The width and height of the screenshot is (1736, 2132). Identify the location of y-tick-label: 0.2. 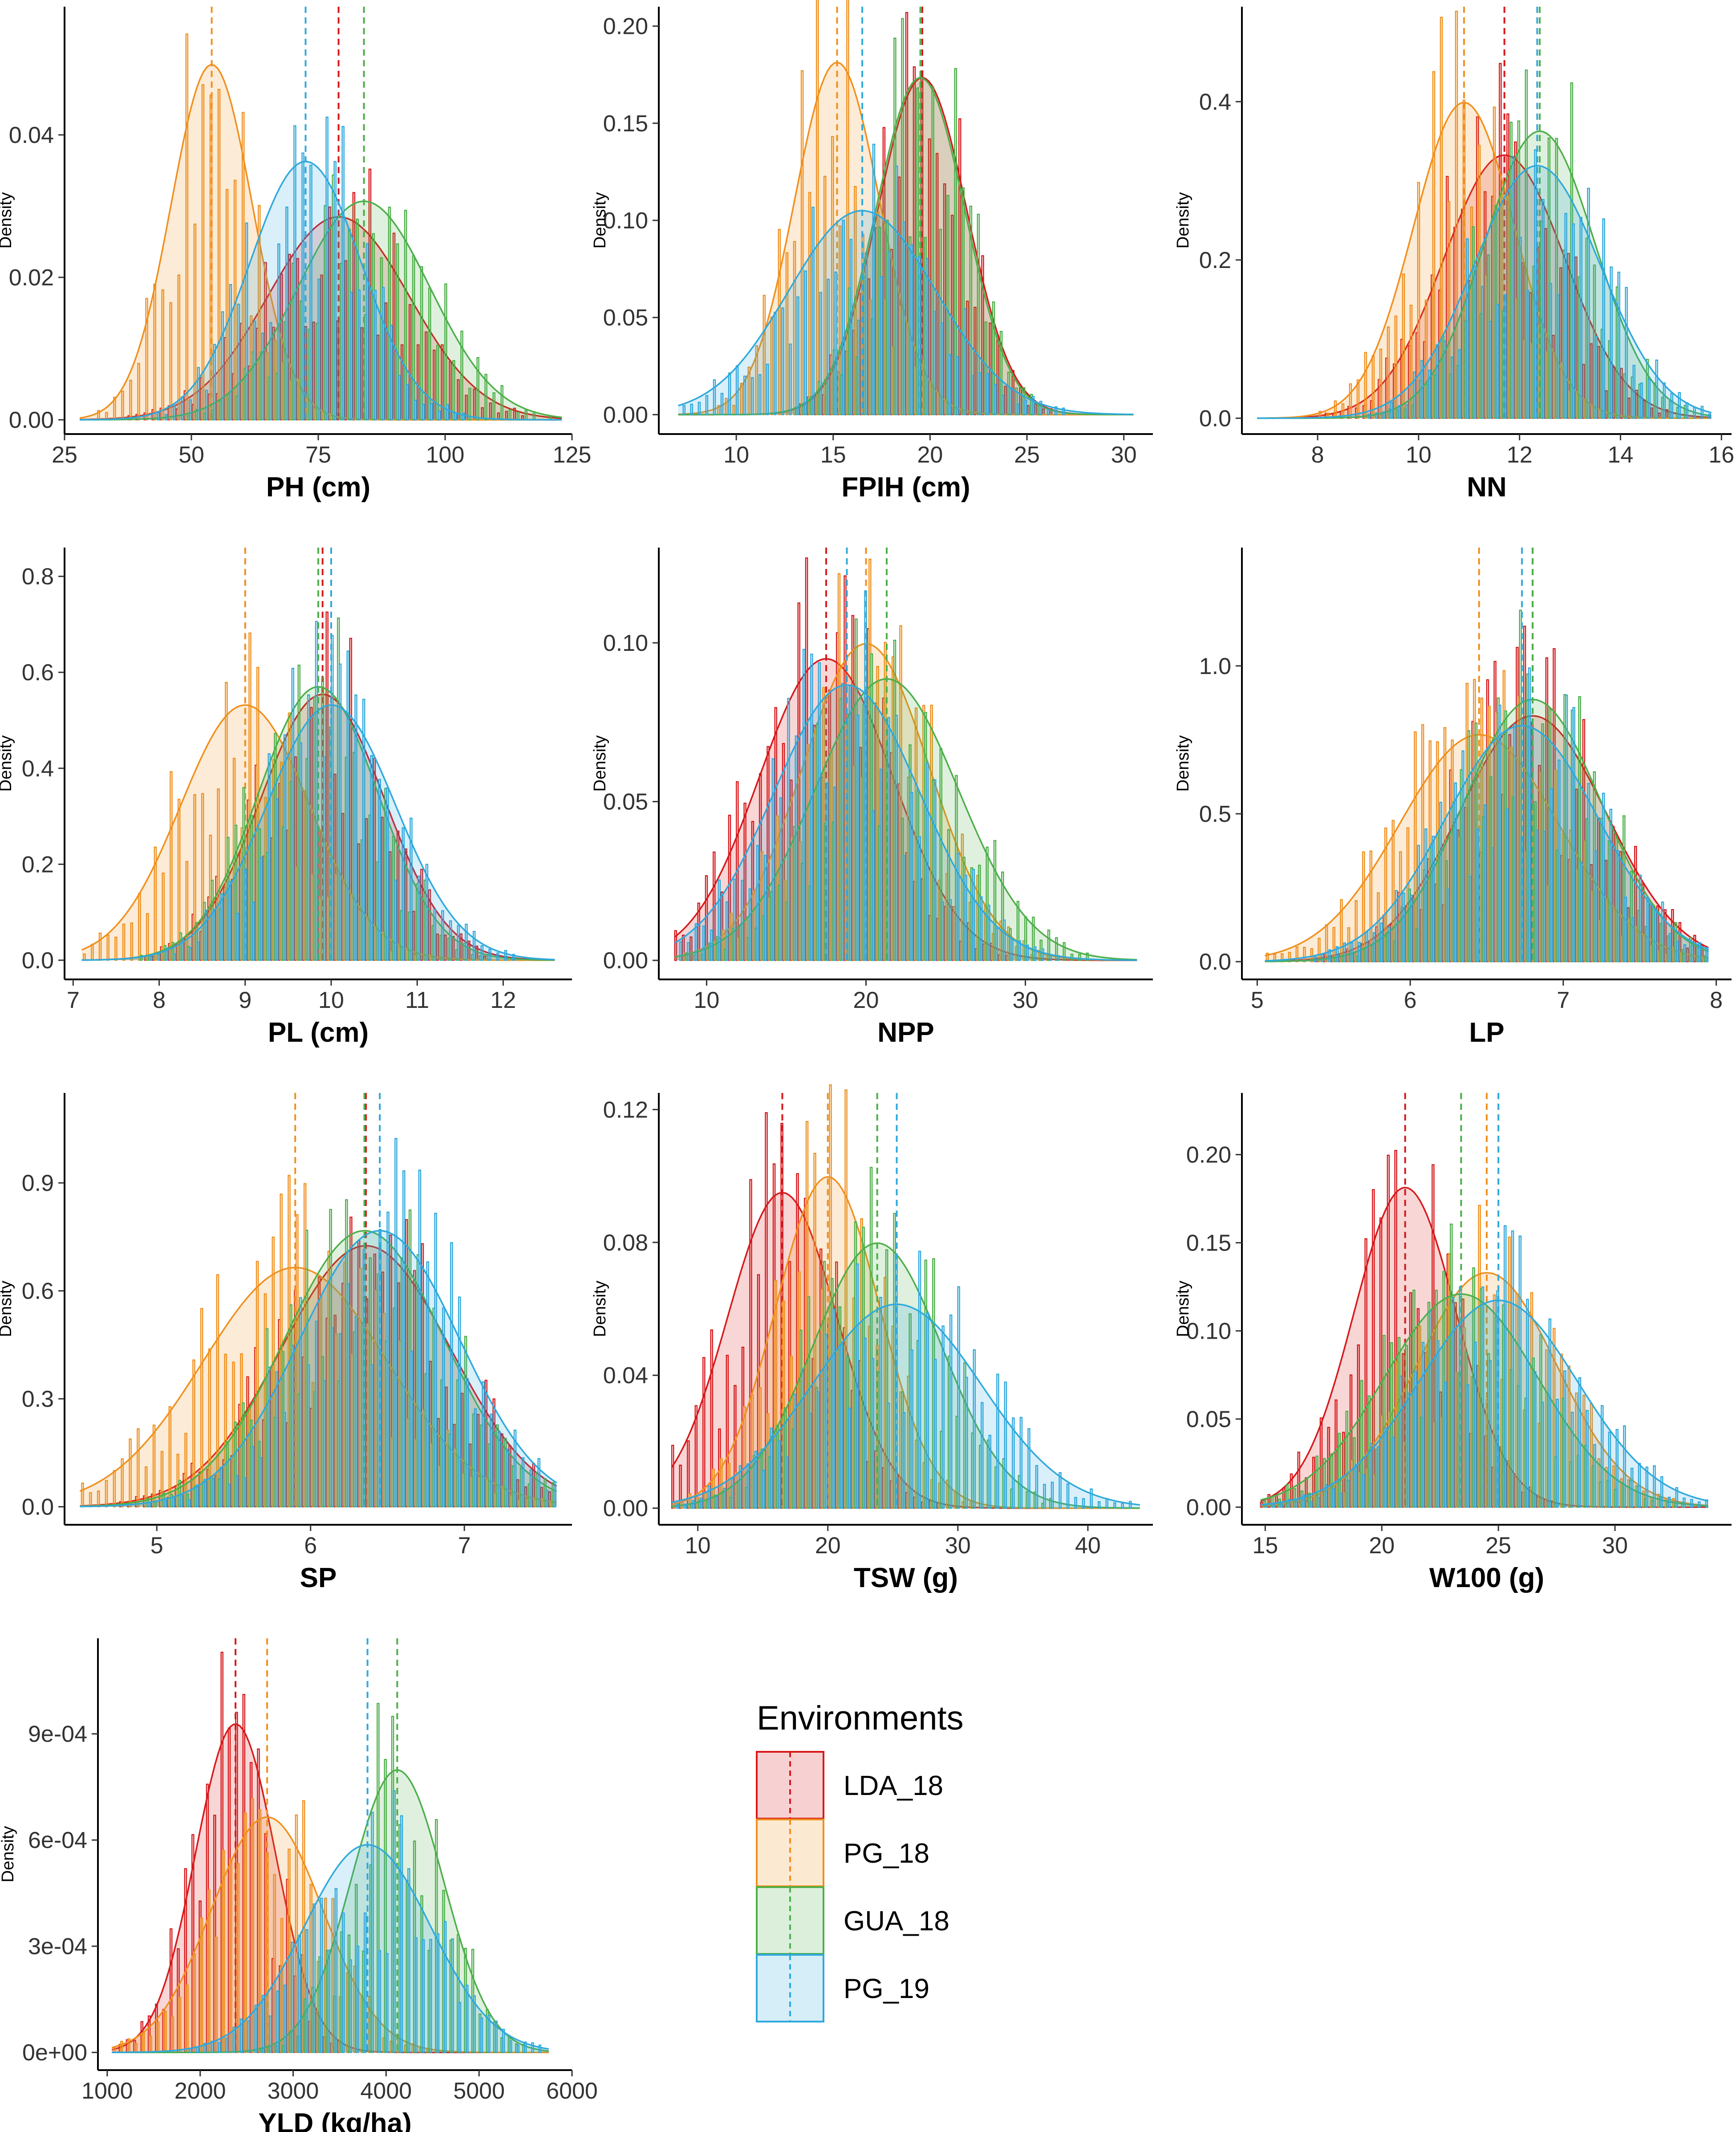
(38, 864).